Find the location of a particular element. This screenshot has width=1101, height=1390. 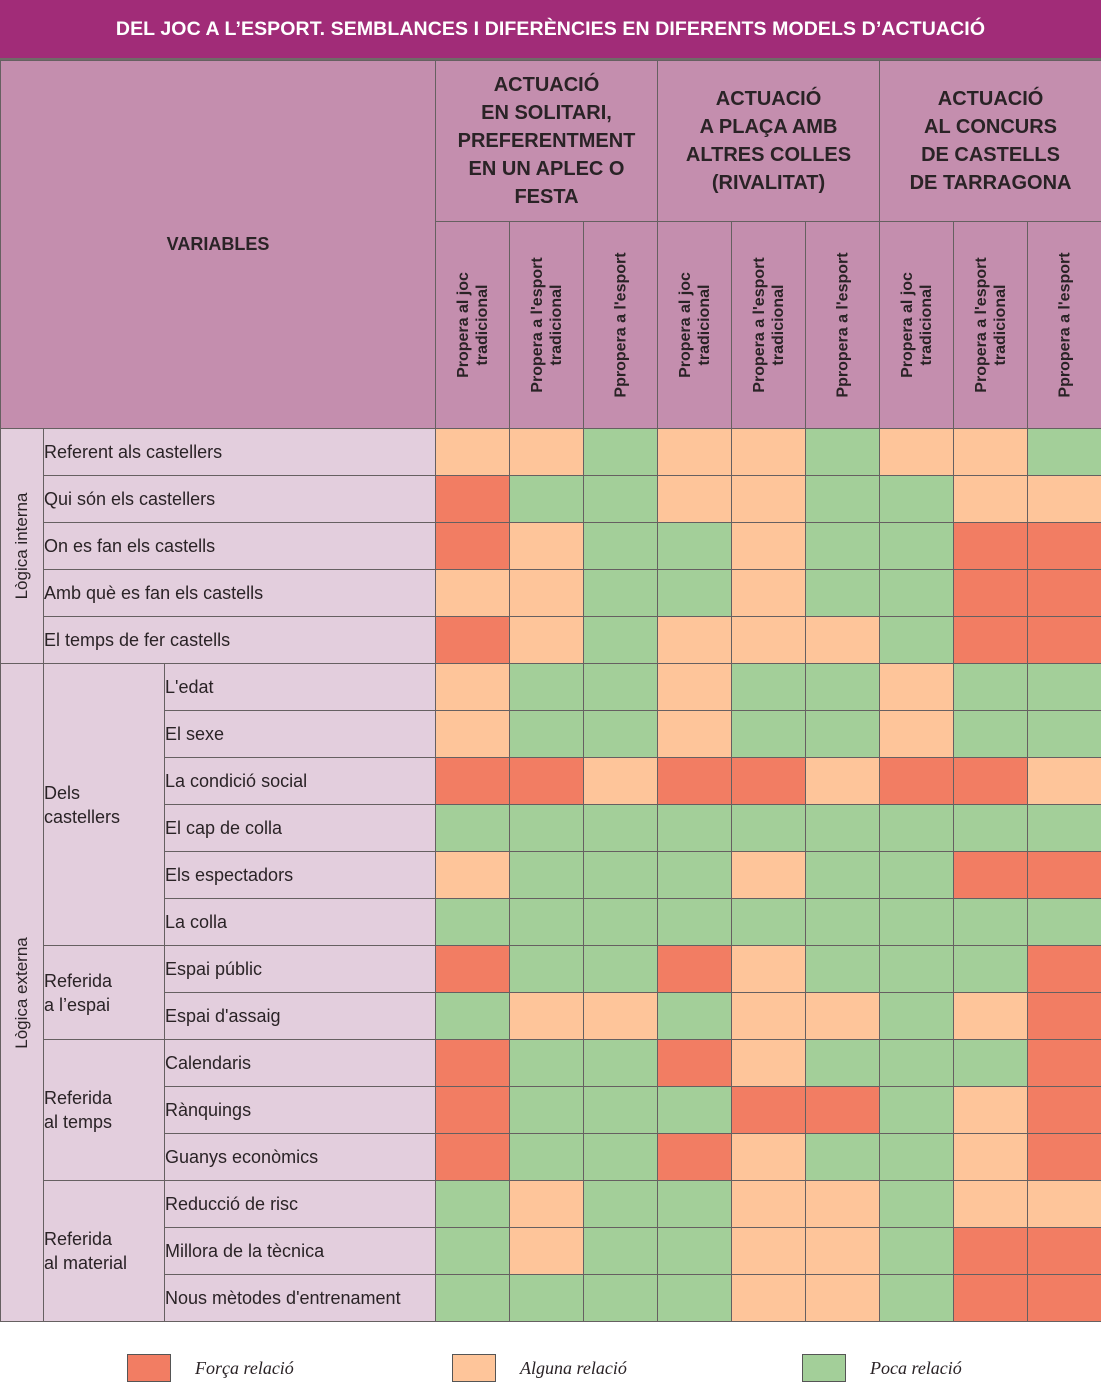

outer-group-label: Lògica externa is located at coordinates (22, 992).